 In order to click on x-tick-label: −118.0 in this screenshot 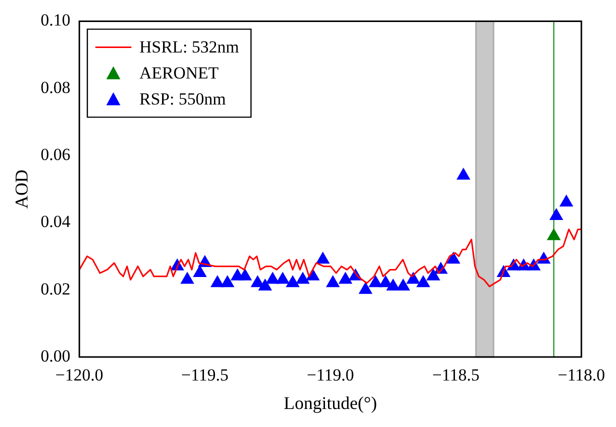, I will do `click(582, 375)`.